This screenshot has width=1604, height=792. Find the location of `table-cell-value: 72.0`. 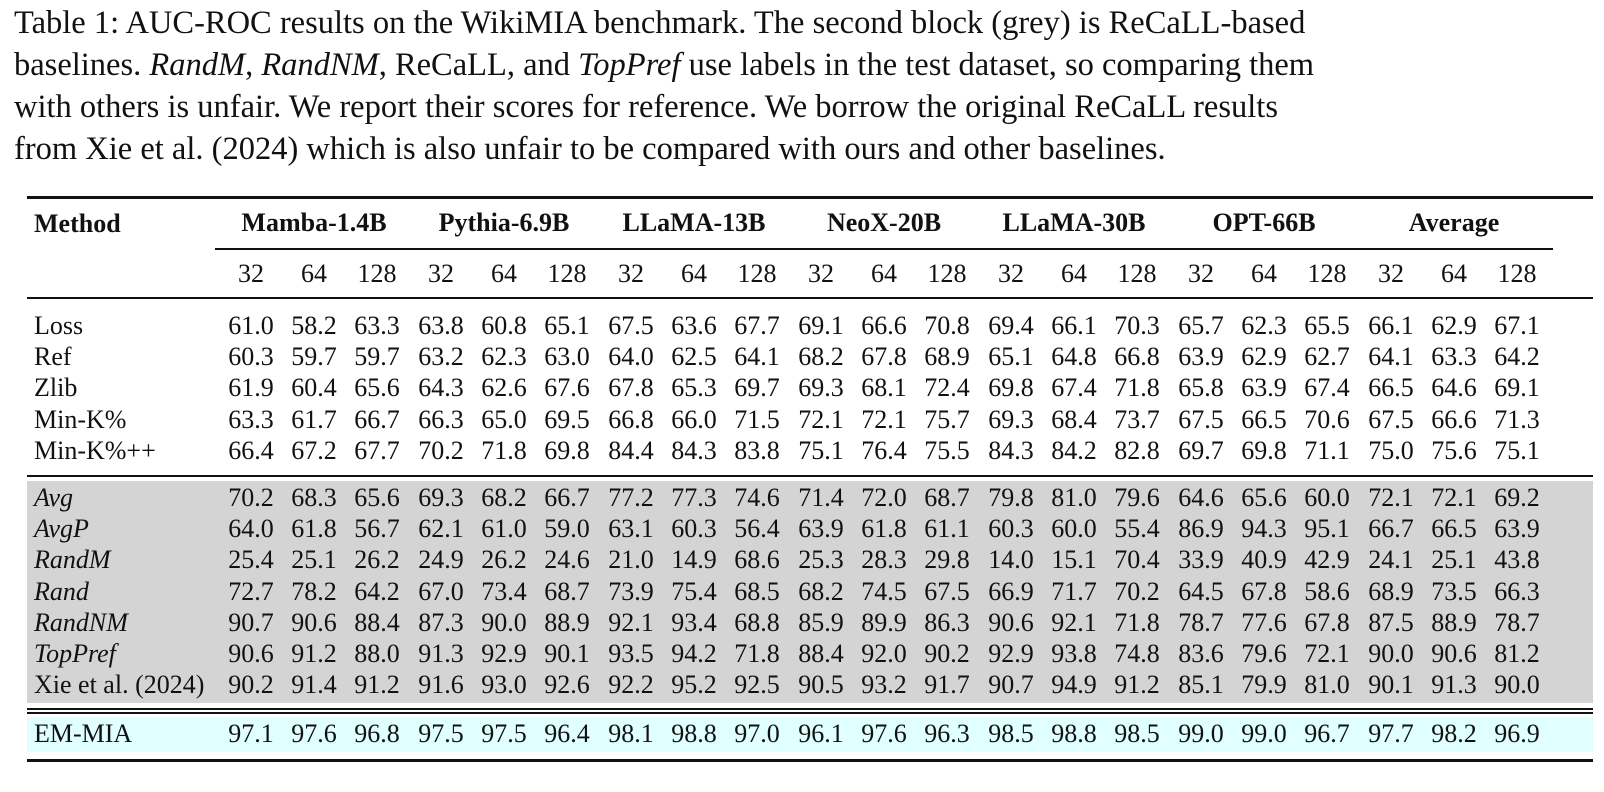

table-cell-value: 72.0 is located at coordinates (884, 497).